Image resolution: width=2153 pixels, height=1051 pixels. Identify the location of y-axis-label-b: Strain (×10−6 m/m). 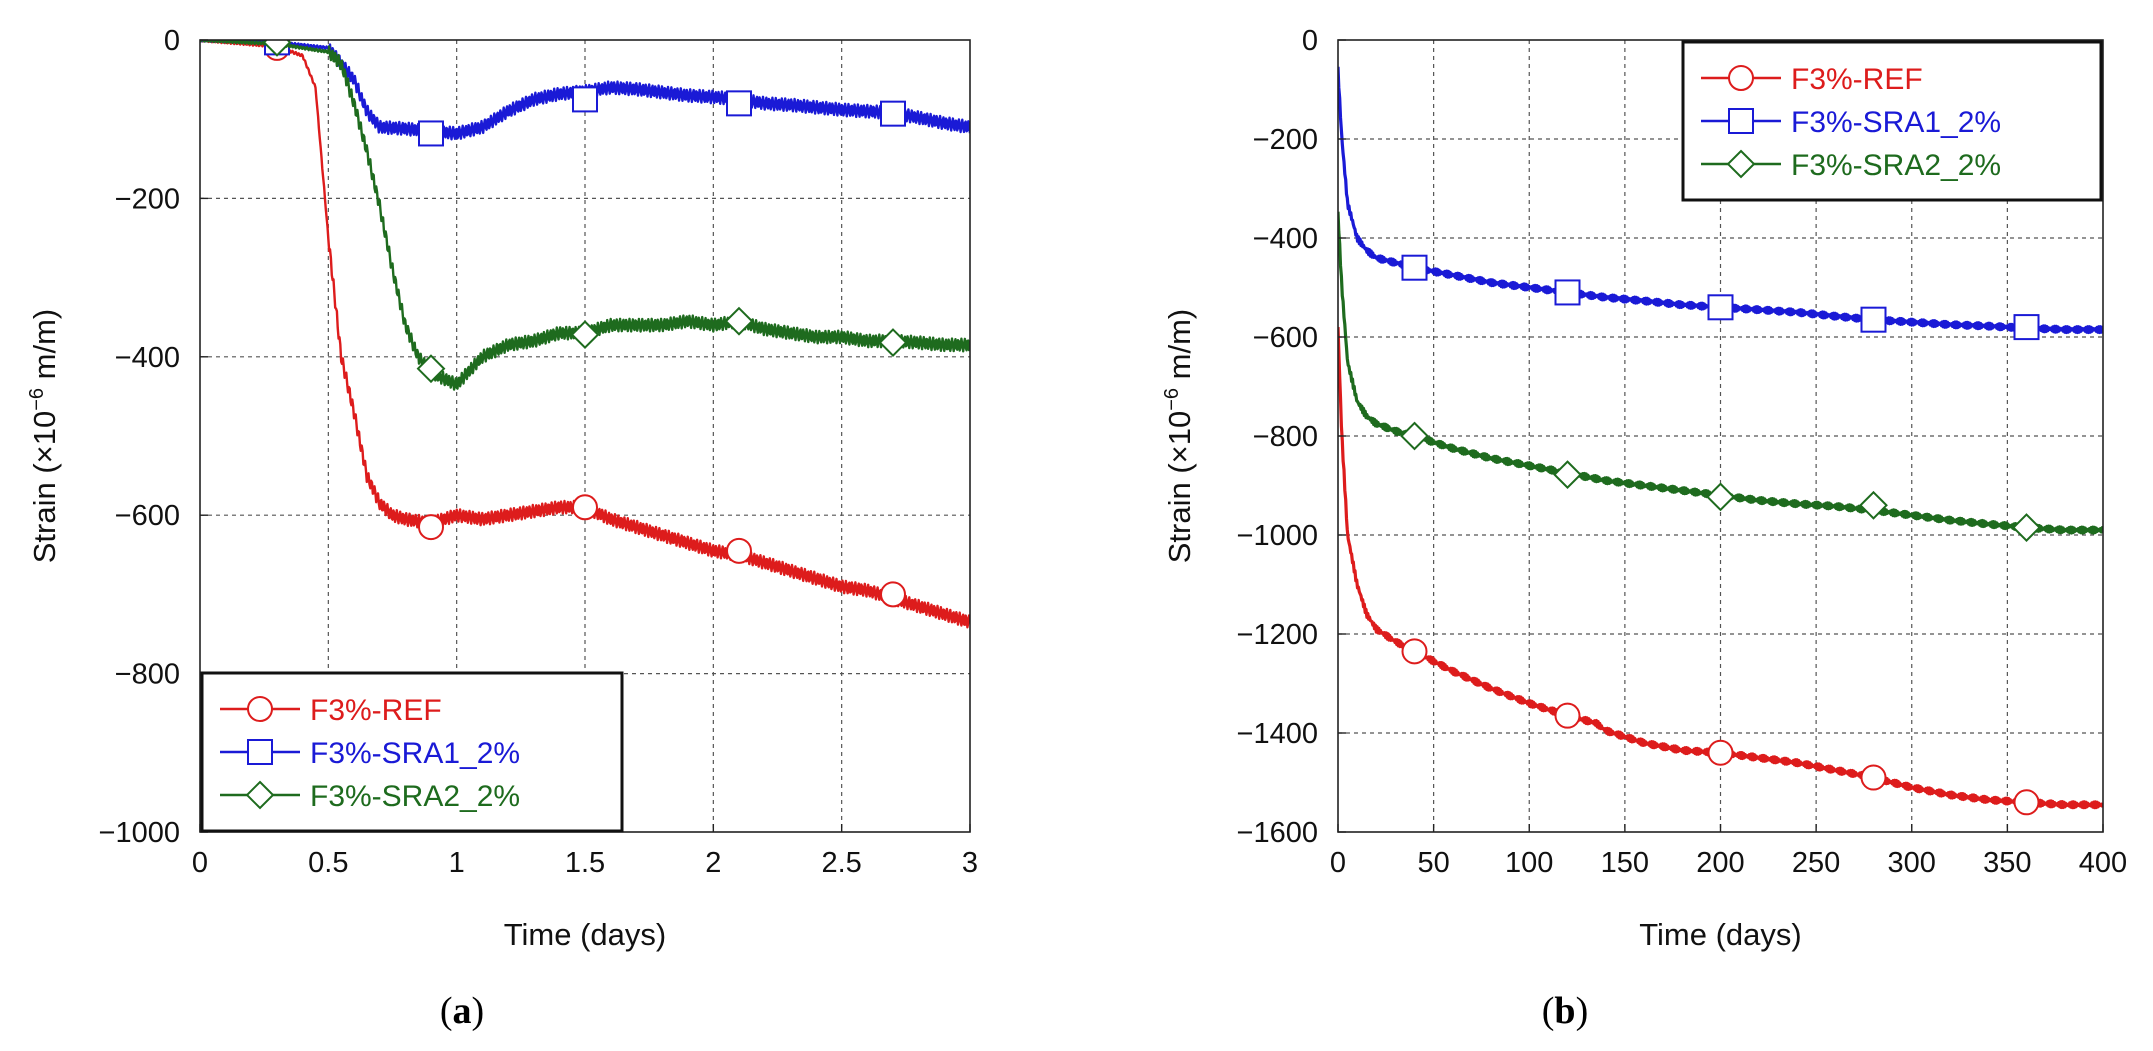
(1179, 436).